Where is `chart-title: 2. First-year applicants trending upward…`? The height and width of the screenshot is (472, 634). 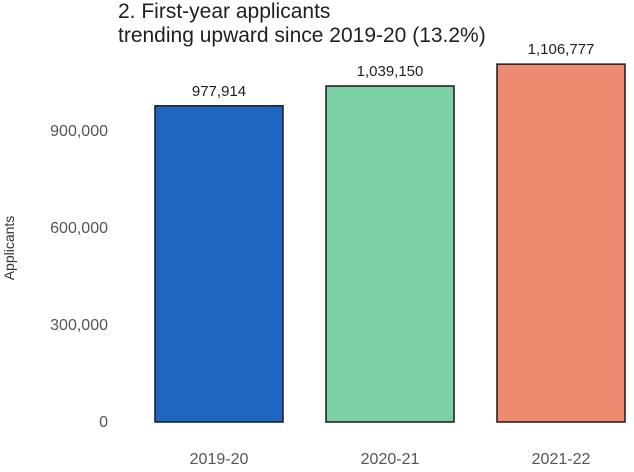
chart-title: 2. First-year applicants trending upward… is located at coordinates (302, 24).